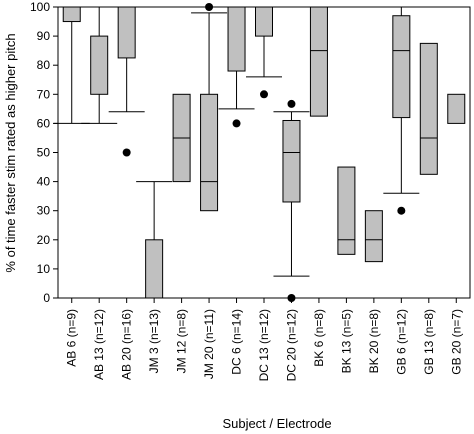 The height and width of the screenshot is (434, 474). What do you see at coordinates (46, 298) in the screenshot?
I see `y-tick-label: 0` at bounding box center [46, 298].